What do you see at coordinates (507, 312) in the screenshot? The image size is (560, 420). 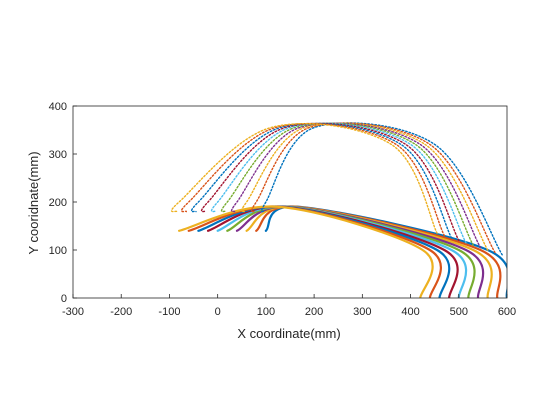 I see `x-tick-label-600: 600` at bounding box center [507, 312].